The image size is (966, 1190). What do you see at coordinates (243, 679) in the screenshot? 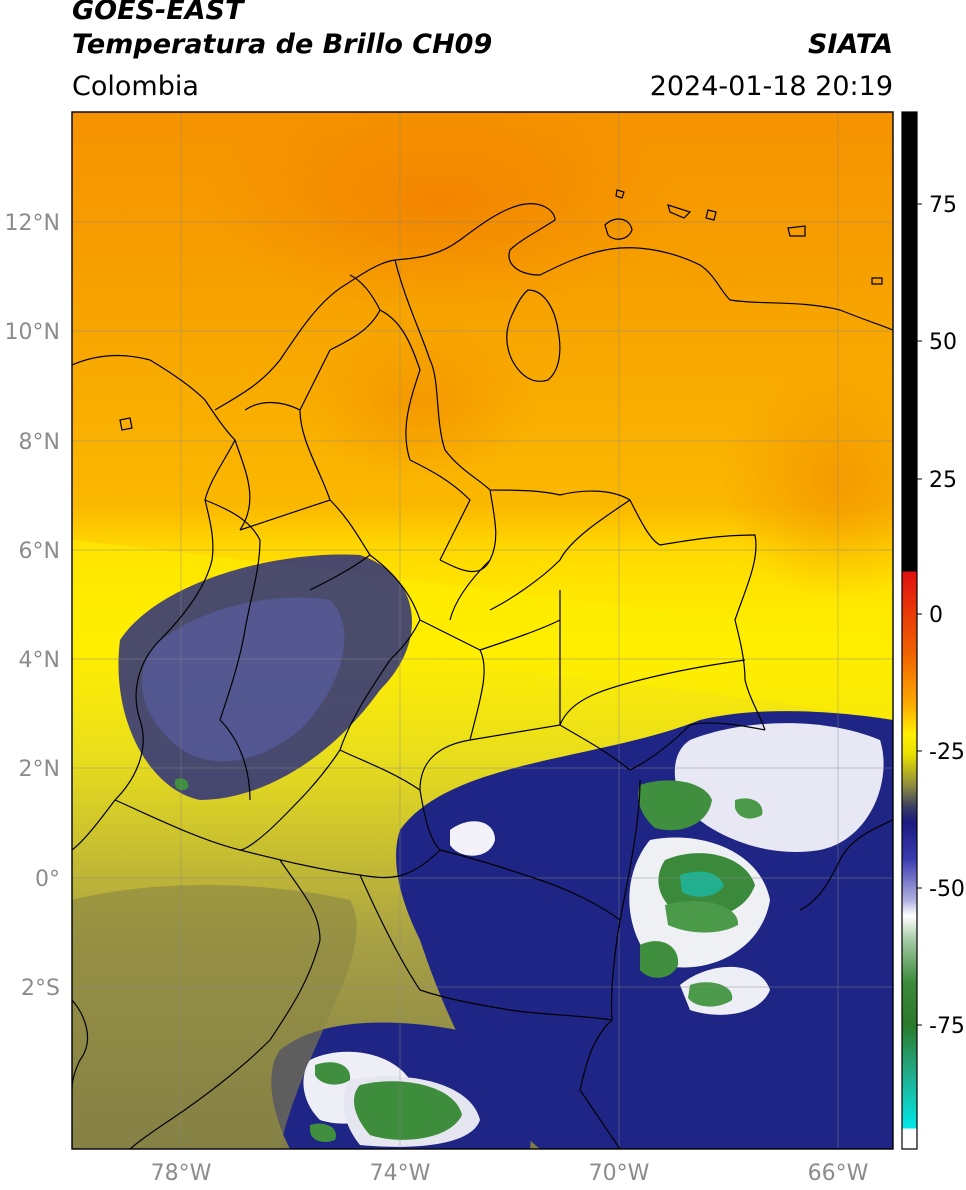
I see `cloud-cluster` at bounding box center [243, 679].